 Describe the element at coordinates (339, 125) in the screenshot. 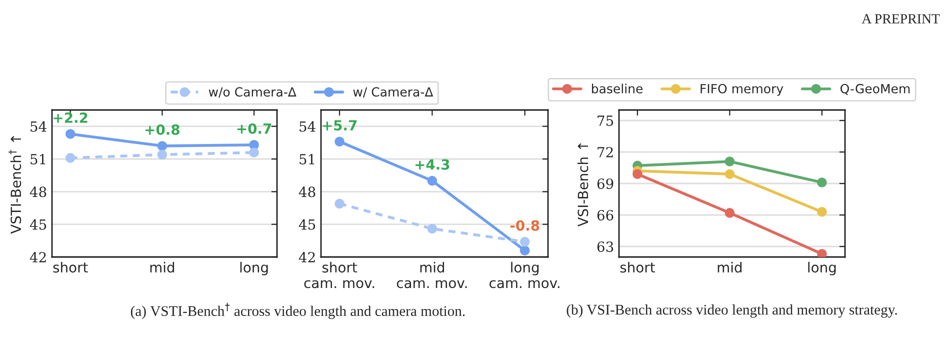

I see `annotation: +5.7` at that location.